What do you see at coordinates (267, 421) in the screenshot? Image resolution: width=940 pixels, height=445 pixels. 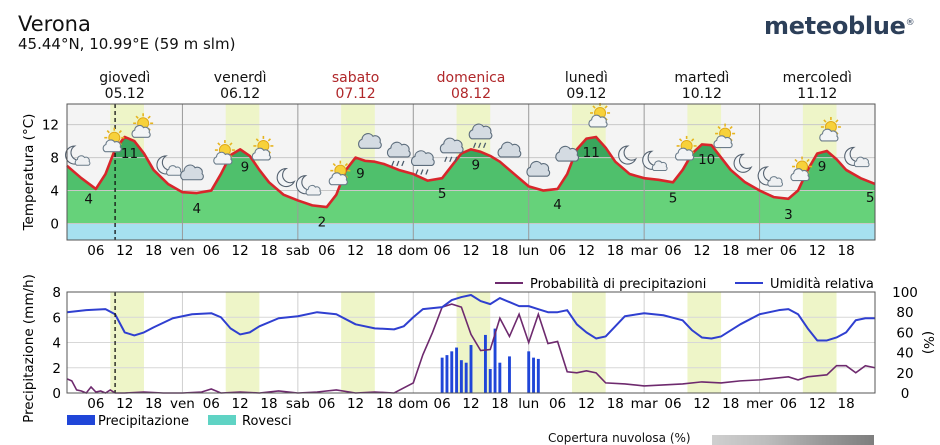 I see `legend-showers-label: Rovesci` at bounding box center [267, 421].